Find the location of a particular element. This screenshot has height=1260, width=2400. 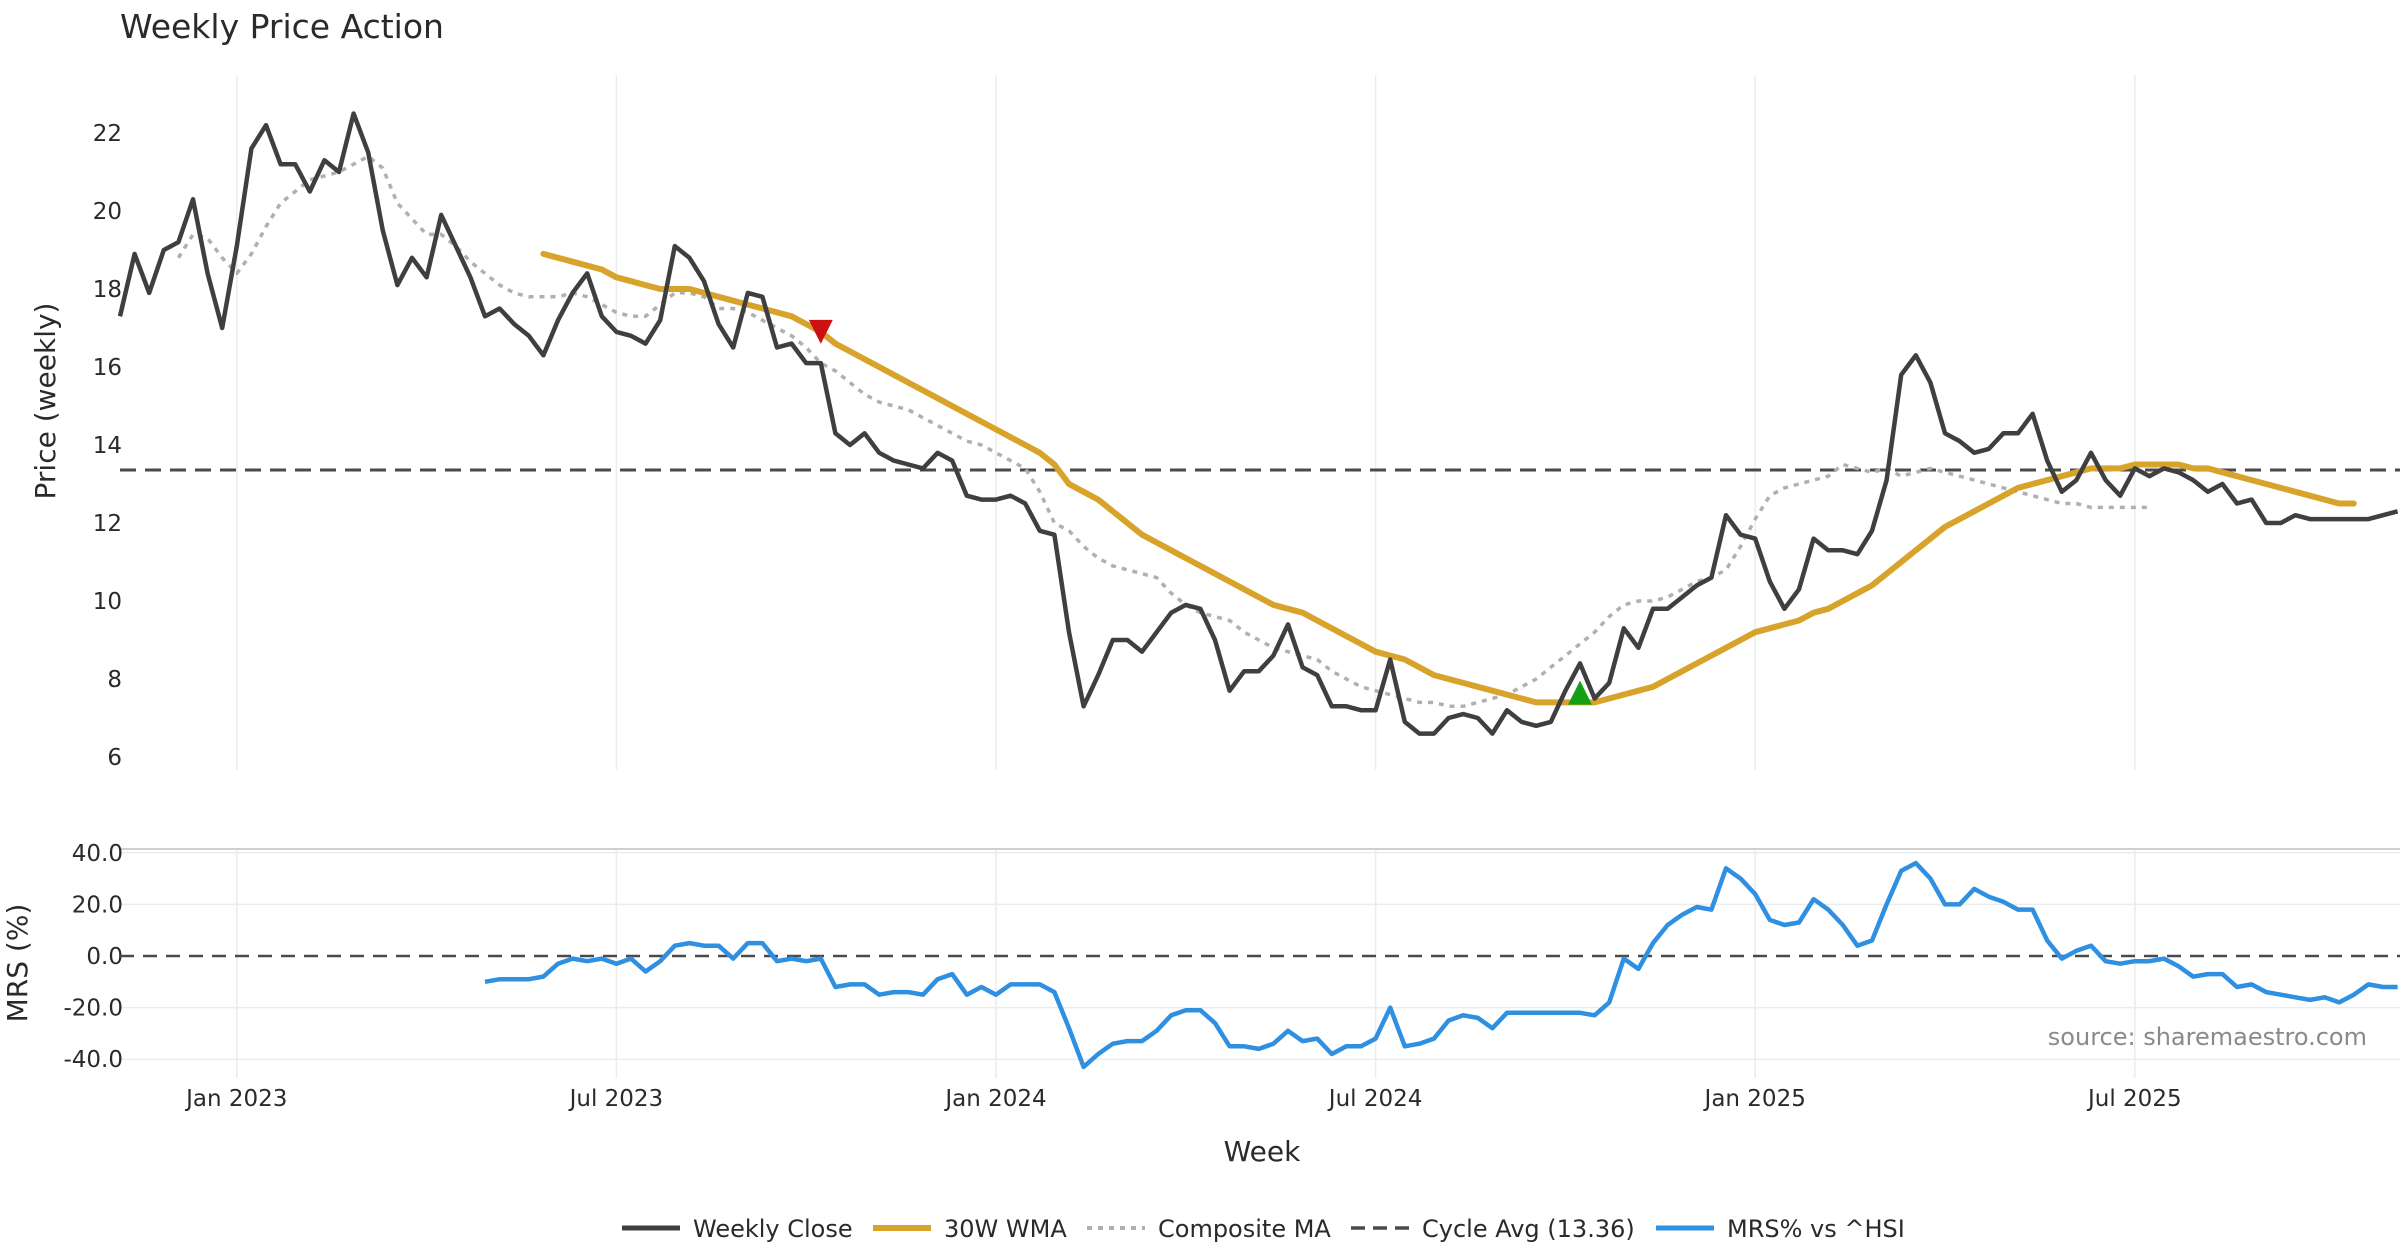

x-tick-label: Jul 2024 is located at coordinates (1375, 1099).